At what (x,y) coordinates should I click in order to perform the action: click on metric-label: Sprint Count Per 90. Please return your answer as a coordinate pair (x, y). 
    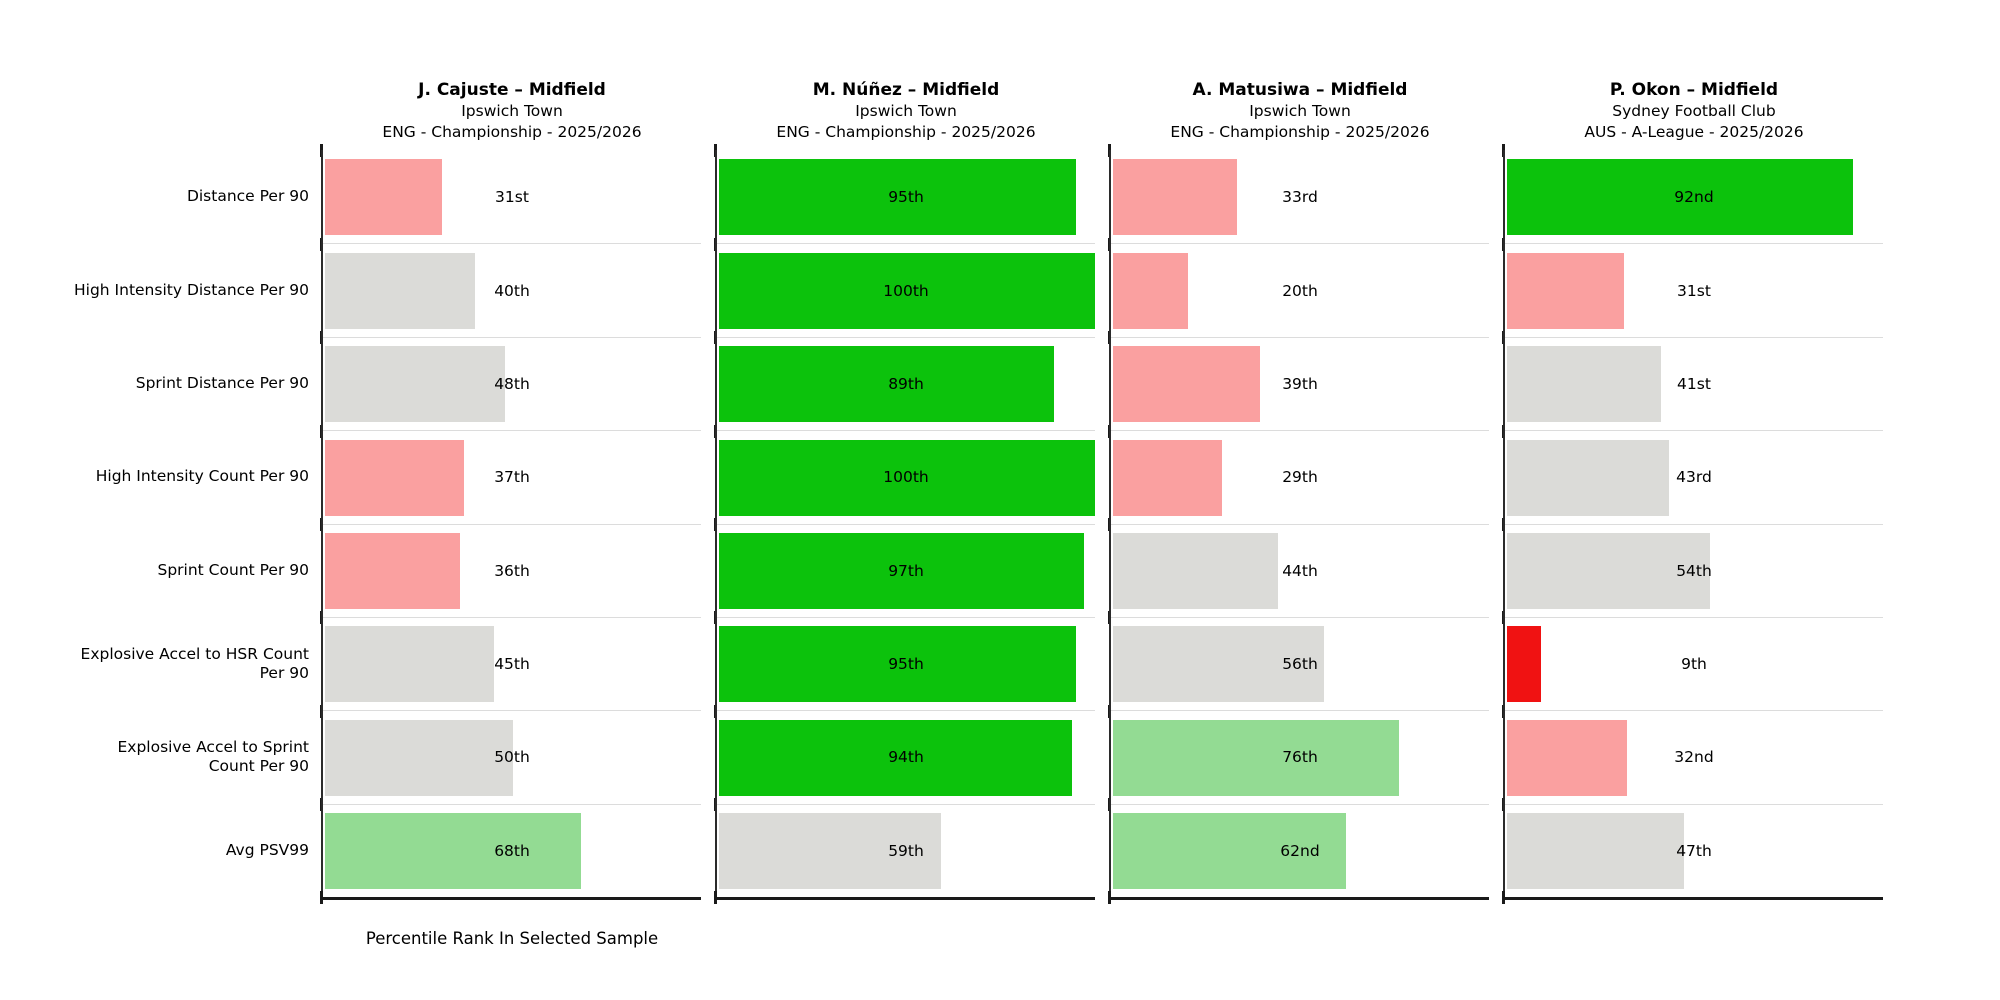
    Looking at the image, I should click on (233, 569).